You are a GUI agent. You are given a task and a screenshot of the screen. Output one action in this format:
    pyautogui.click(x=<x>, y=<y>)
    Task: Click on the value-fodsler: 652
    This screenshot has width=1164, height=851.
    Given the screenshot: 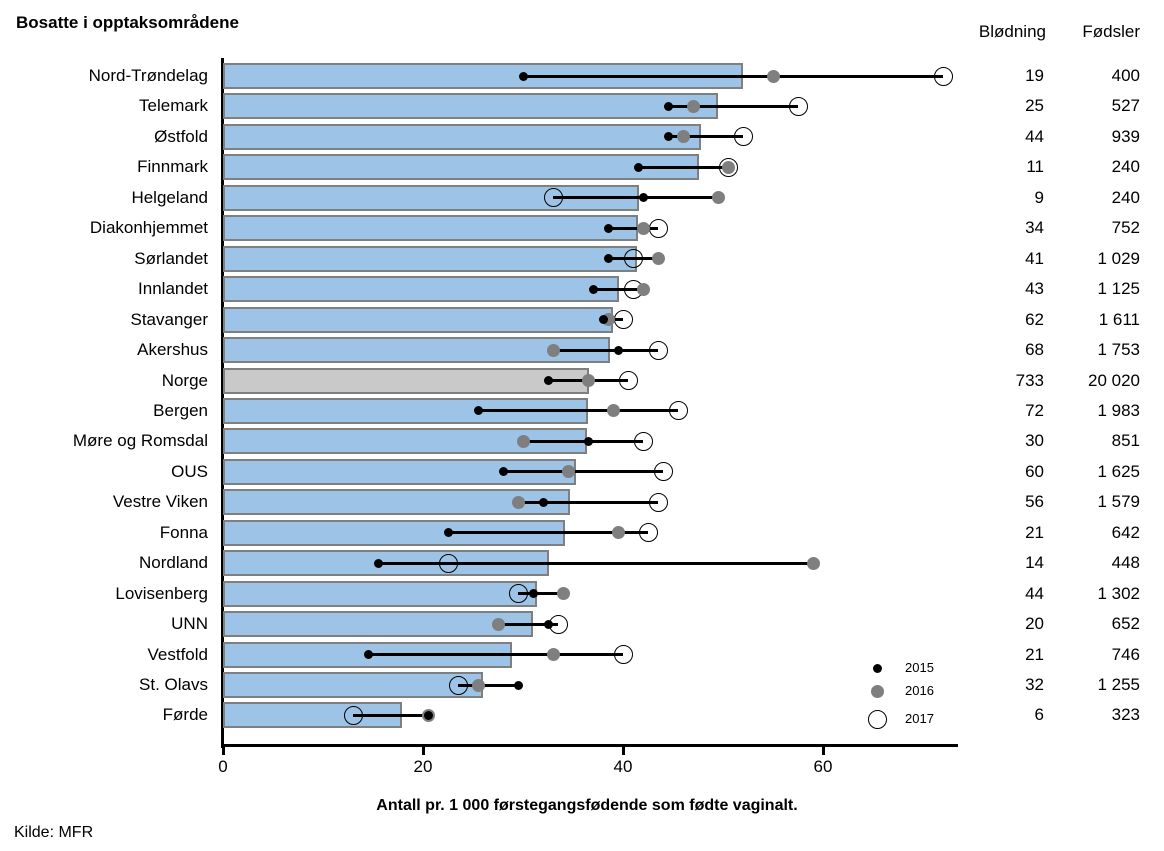 What is the action you would take?
    pyautogui.click(x=1125, y=624)
    